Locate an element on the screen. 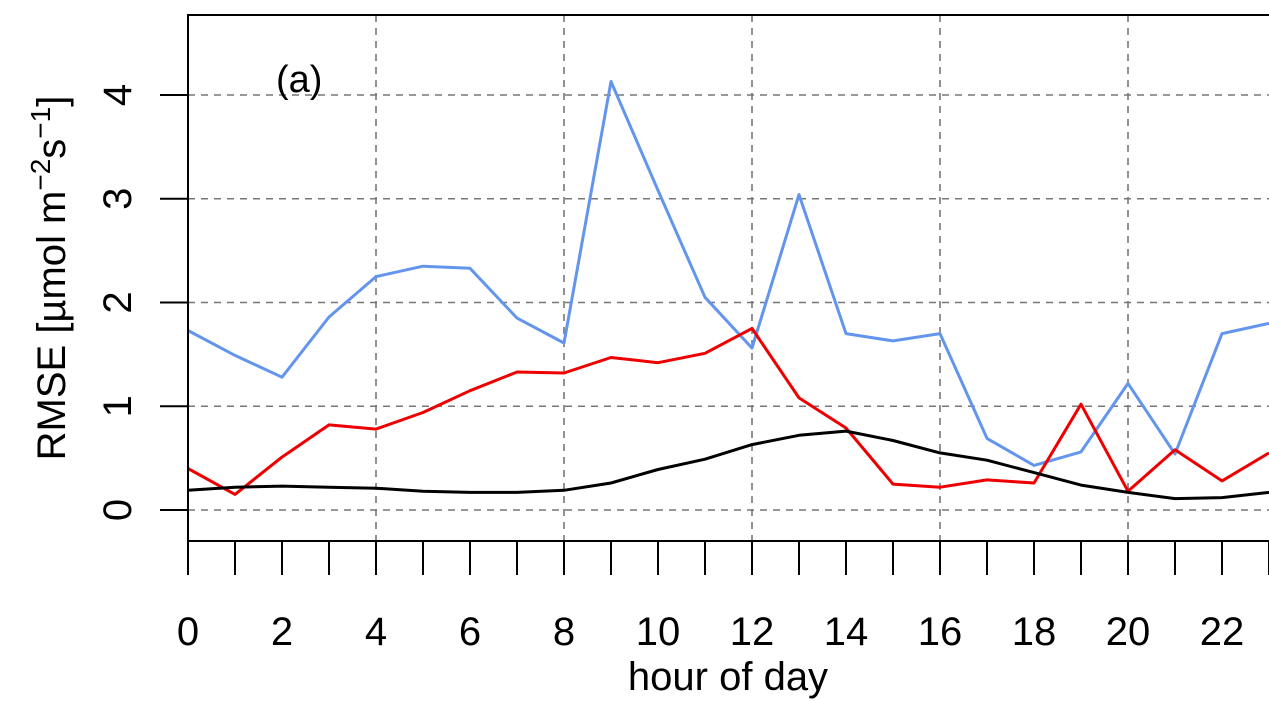 Image resolution: width=1269 pixels, height=701 pixels. x-tick-label-3: 6 is located at coordinates (470, 632).